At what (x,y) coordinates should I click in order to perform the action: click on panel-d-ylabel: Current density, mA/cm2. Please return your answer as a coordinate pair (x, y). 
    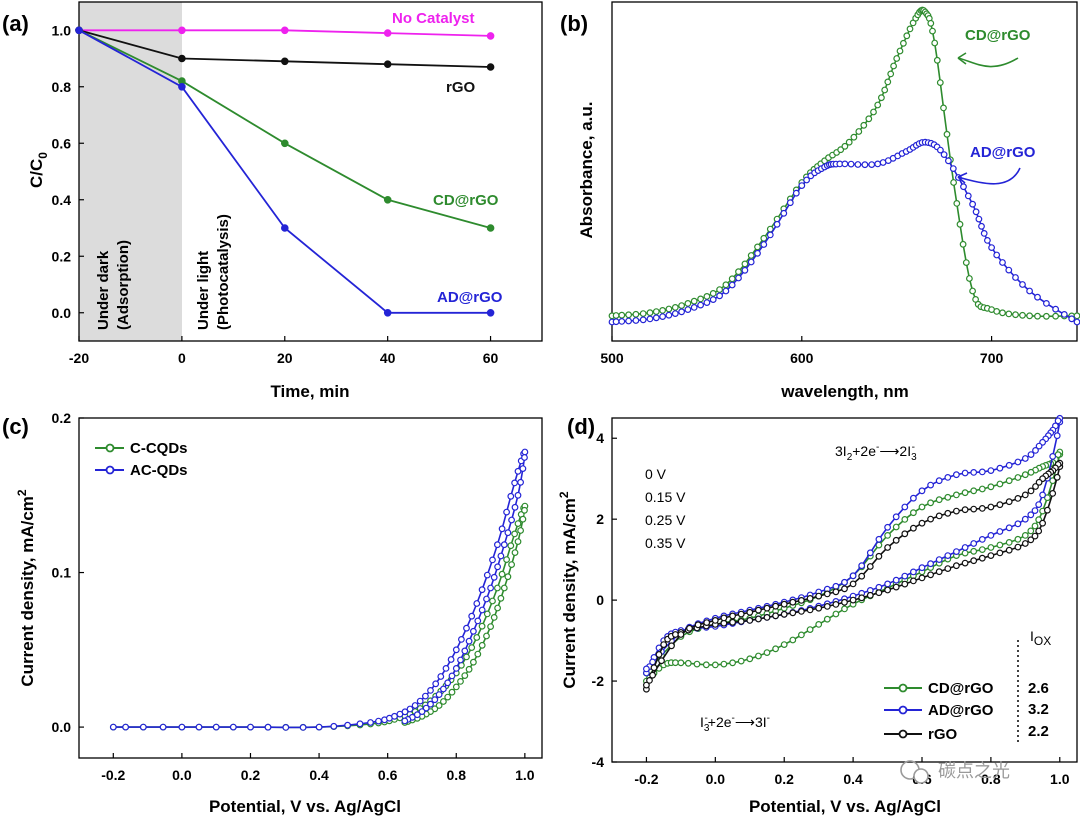
    Looking at the image, I should click on (568, 590).